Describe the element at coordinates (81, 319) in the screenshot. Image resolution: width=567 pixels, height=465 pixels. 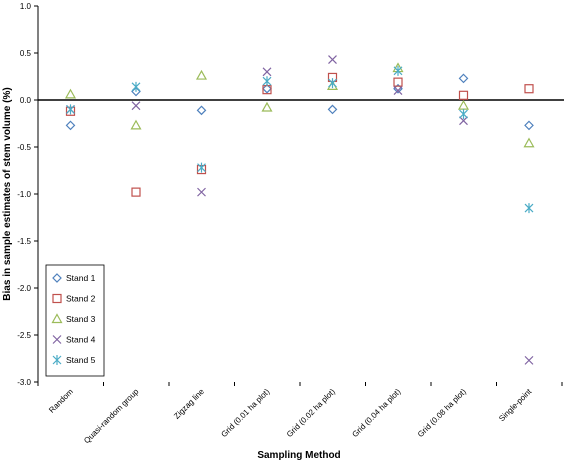
I see `legend-label: Stand 3` at that location.